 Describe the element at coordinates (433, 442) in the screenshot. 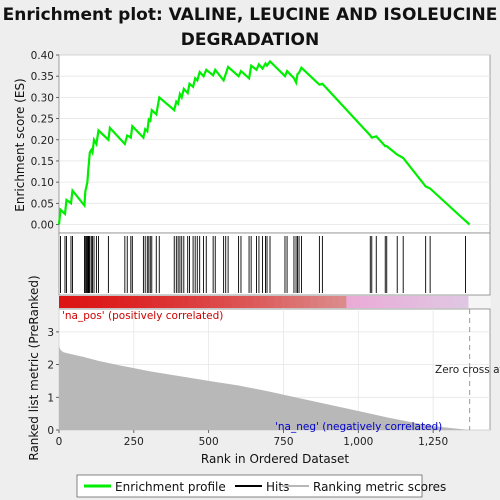

I see `metric-x-tick-label: 1,250` at that location.